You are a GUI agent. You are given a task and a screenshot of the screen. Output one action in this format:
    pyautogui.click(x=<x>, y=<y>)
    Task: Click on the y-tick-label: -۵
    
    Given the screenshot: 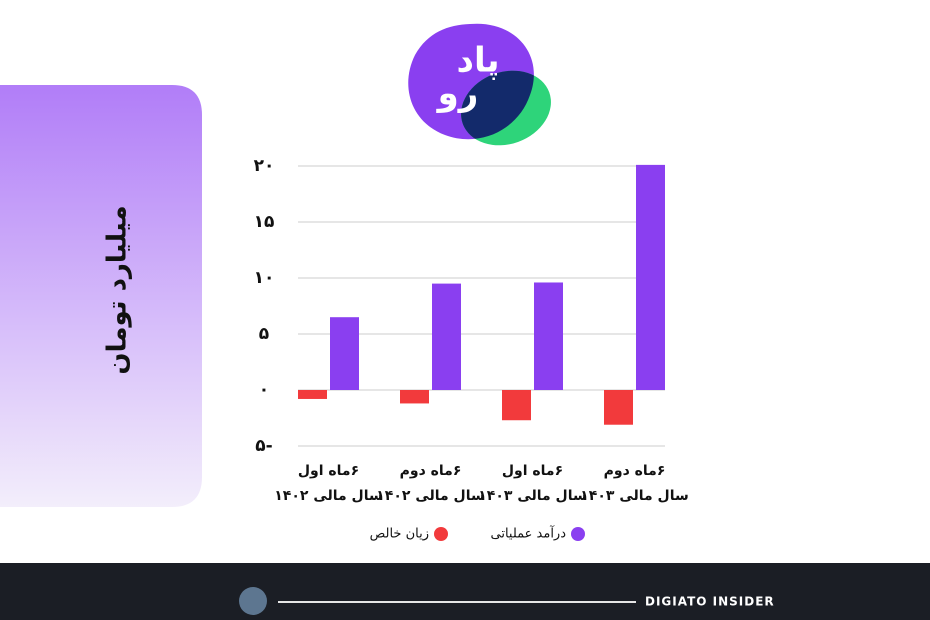 What is the action you would take?
    pyautogui.click(x=263, y=446)
    